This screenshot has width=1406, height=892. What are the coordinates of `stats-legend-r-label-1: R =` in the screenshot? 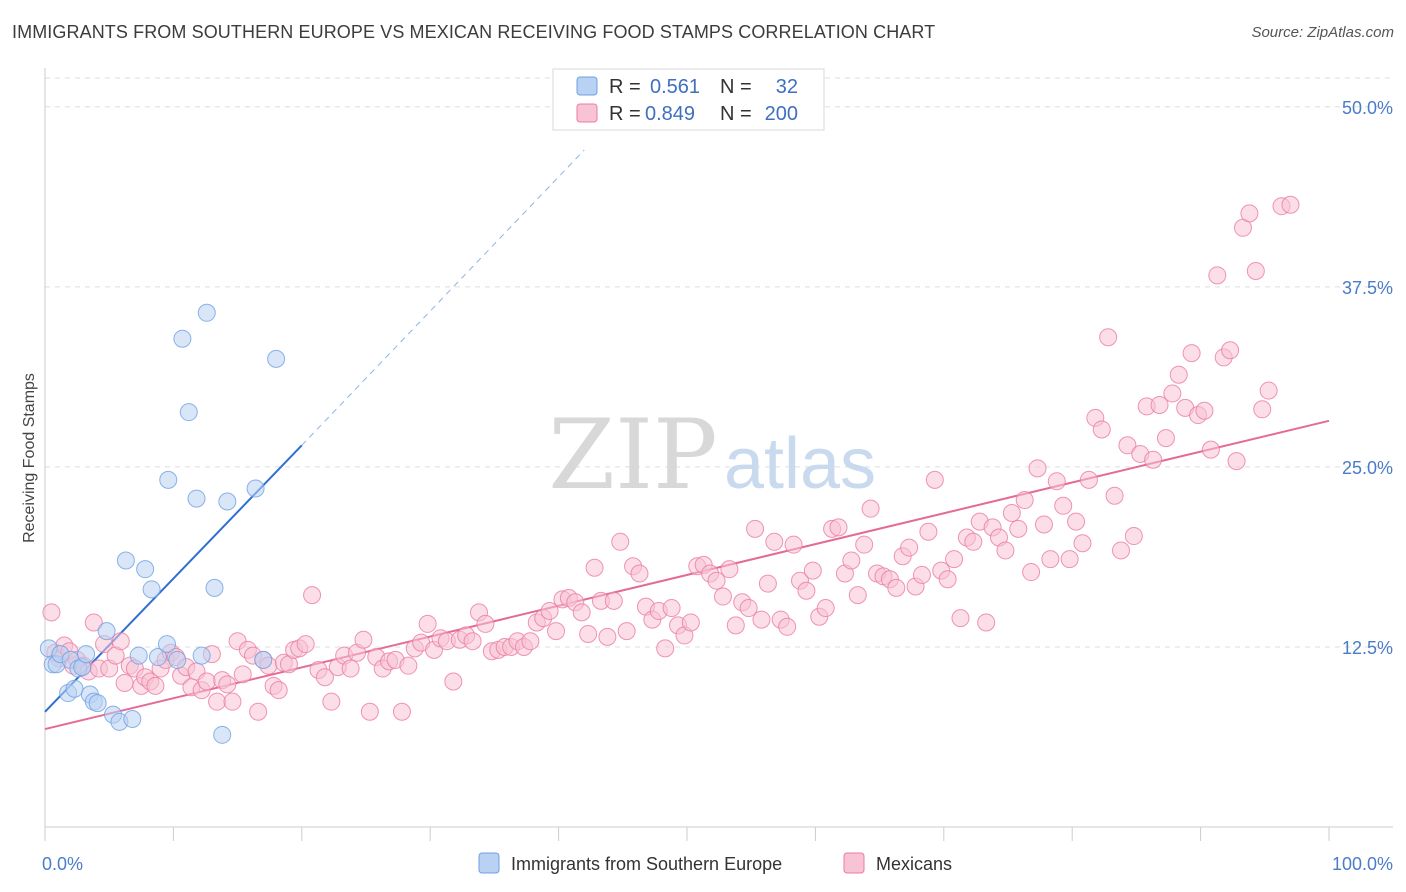 It's located at (625, 87).